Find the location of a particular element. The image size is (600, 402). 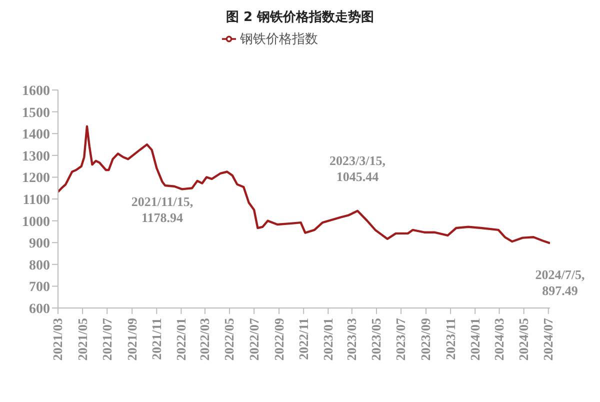

y-tick-label: 1600 is located at coordinates (36, 91).